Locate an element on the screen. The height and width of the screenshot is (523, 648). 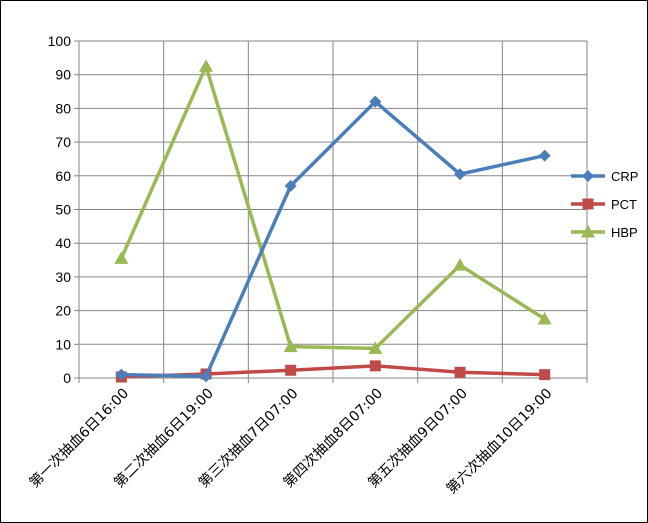
y-tick-label: 70 is located at coordinates (63, 142).